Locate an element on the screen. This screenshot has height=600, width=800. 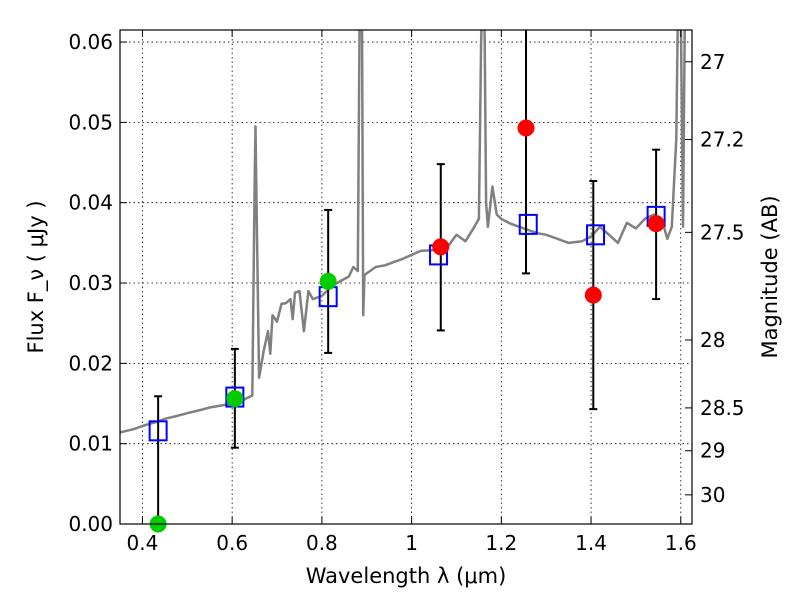
y-tick-label: 0.02 is located at coordinates (90, 363).